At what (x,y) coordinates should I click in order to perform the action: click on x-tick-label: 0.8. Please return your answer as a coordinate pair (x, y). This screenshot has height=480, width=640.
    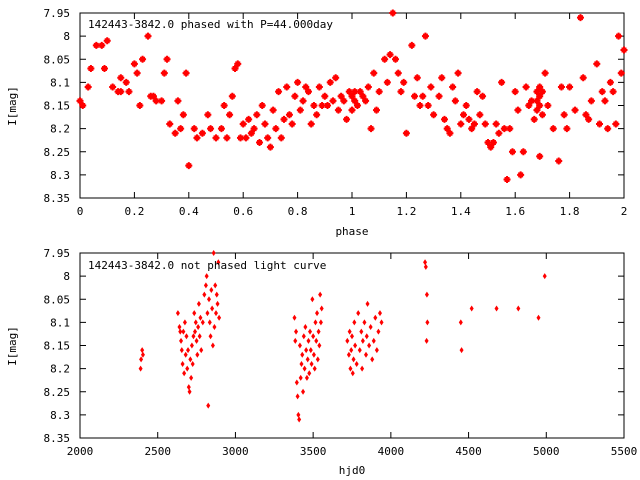
    Looking at the image, I should click on (298, 211).